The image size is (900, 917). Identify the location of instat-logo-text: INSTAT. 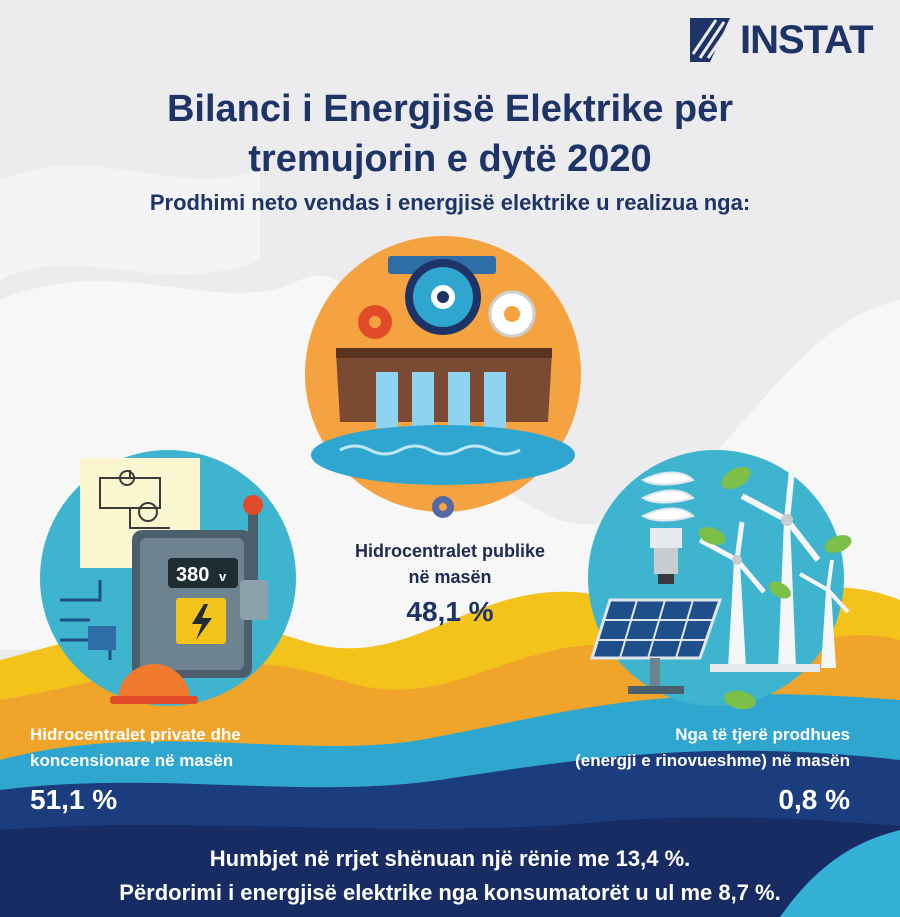
(806, 40).